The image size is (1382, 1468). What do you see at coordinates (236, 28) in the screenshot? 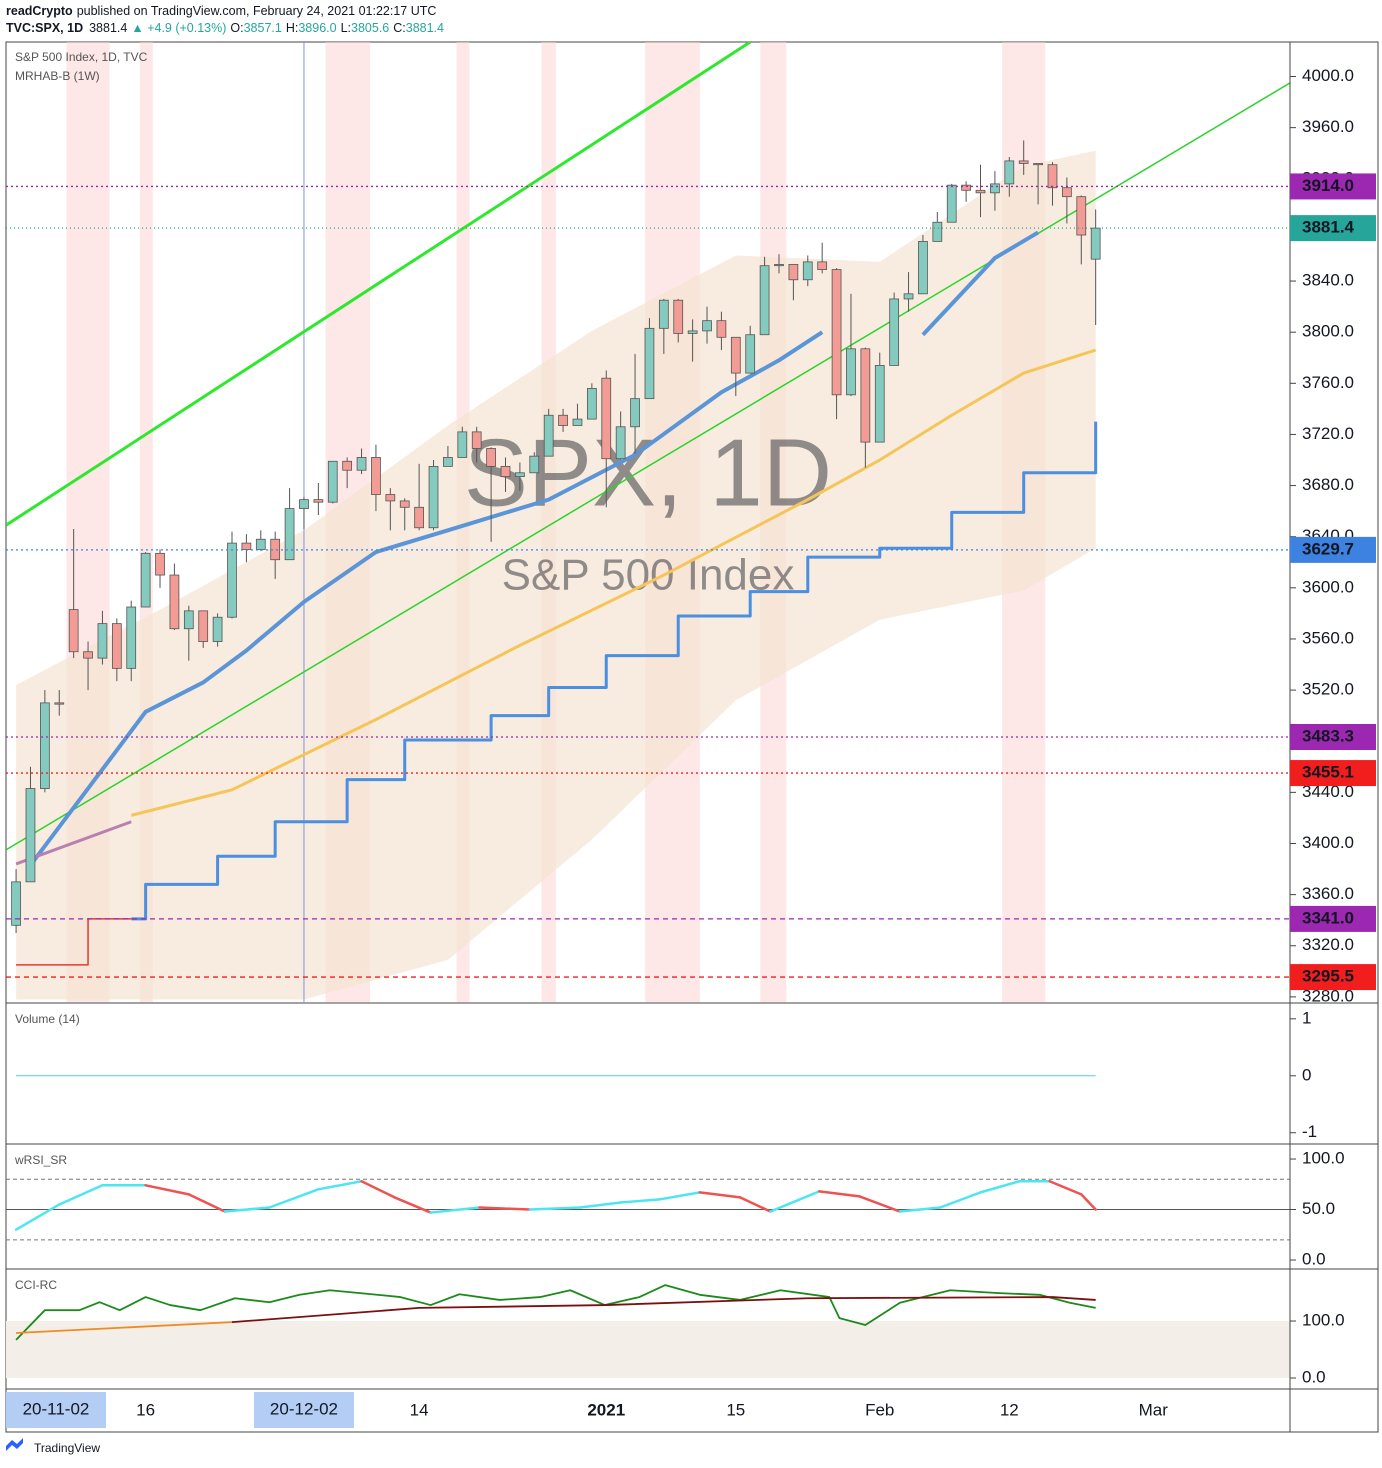
I see `ohlc-label: O:` at bounding box center [236, 28].